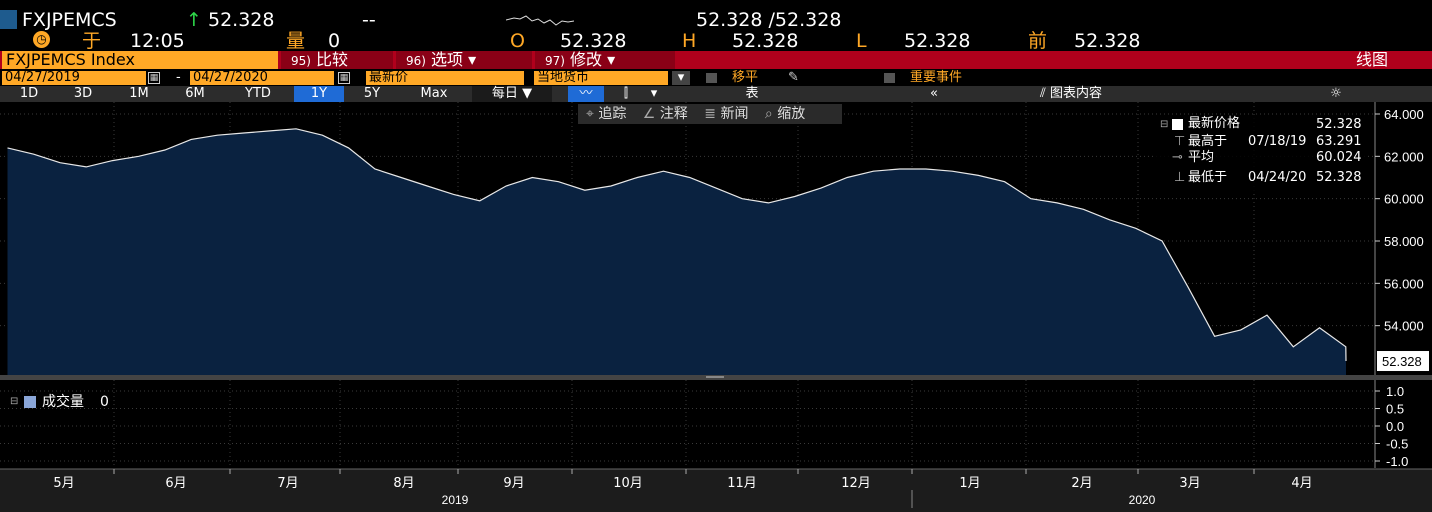  Describe the element at coordinates (1372, 59) in the screenshot. I see `chart-type-label: 线图` at that location.